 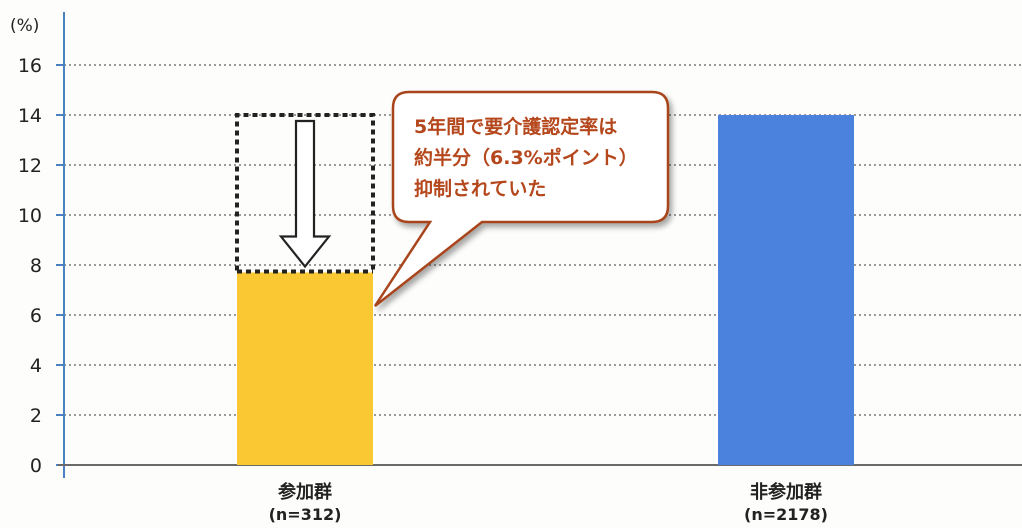 I want to click on y-tick-label: 6, so click(x=36, y=316).